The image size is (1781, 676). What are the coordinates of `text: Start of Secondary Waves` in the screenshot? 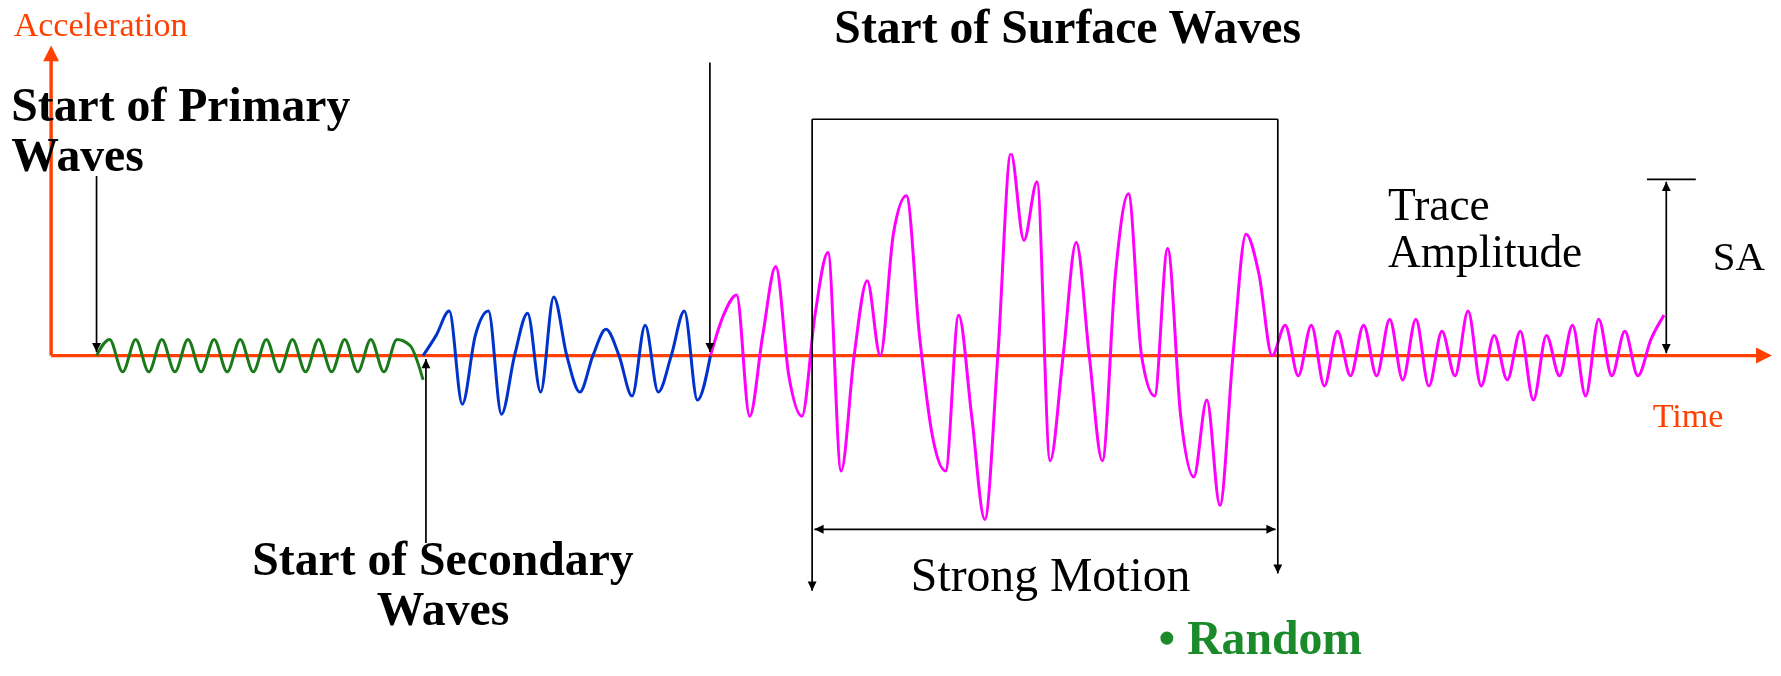 It's located at (443, 583).